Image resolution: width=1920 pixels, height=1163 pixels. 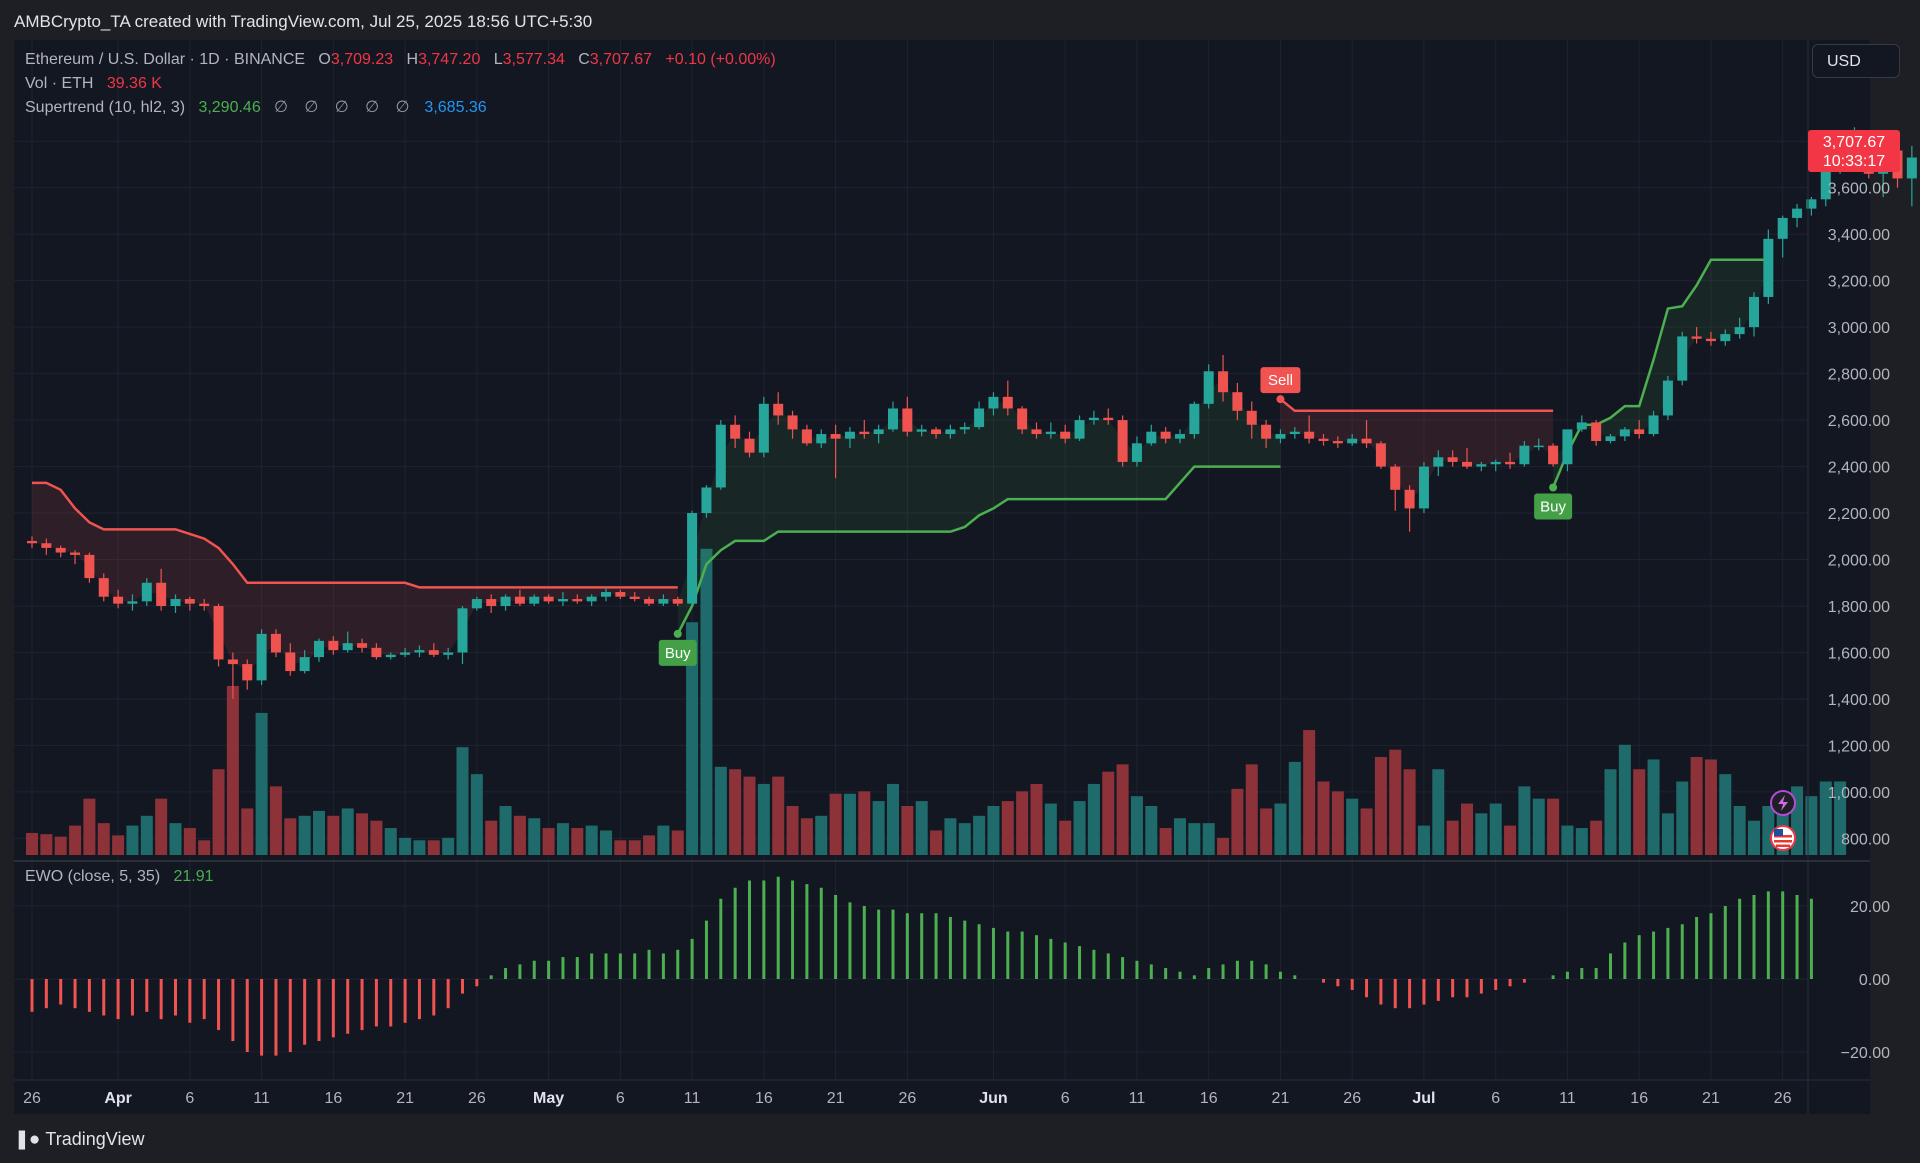 What do you see at coordinates (621, 59) in the screenshot?
I see `close-value: 3,707.67` at bounding box center [621, 59].